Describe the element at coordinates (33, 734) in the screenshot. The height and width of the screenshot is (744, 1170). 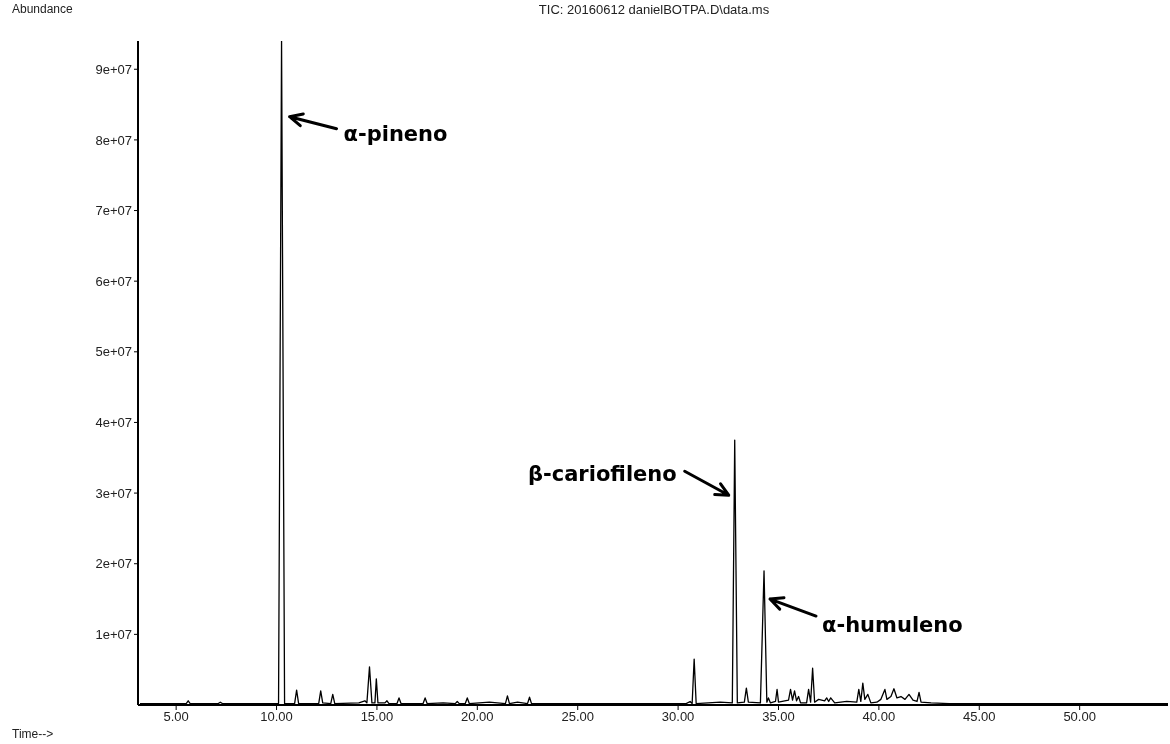
I see `x-axis-title: Time-->` at that location.